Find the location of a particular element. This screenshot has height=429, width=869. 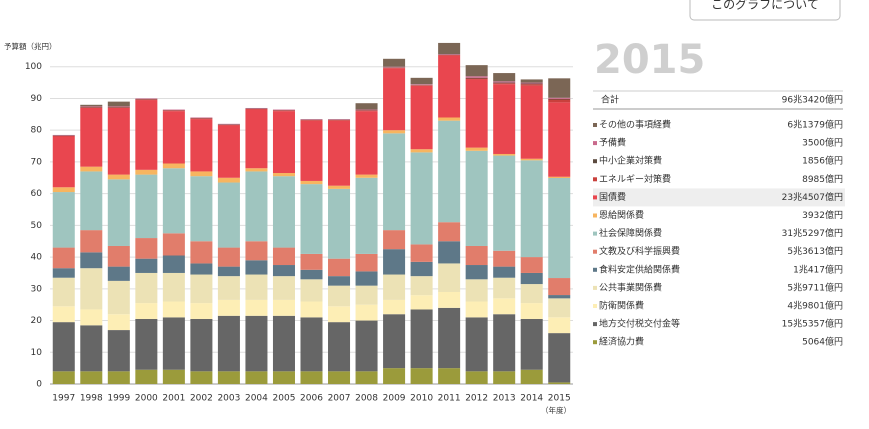

about-button-label: このグラフについて is located at coordinates (765, 6).